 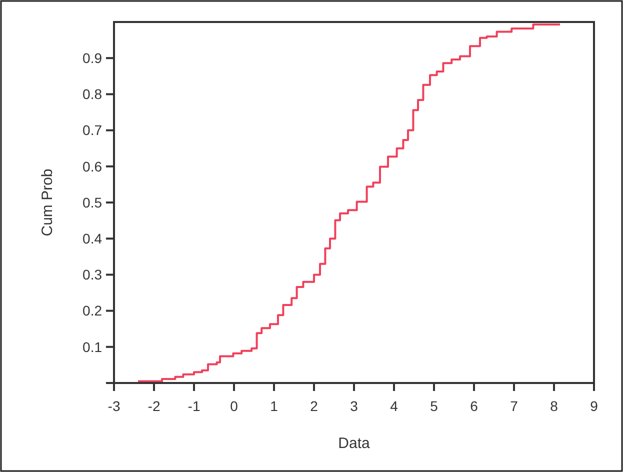 I want to click on x-tick-label: 2, so click(x=314, y=406).